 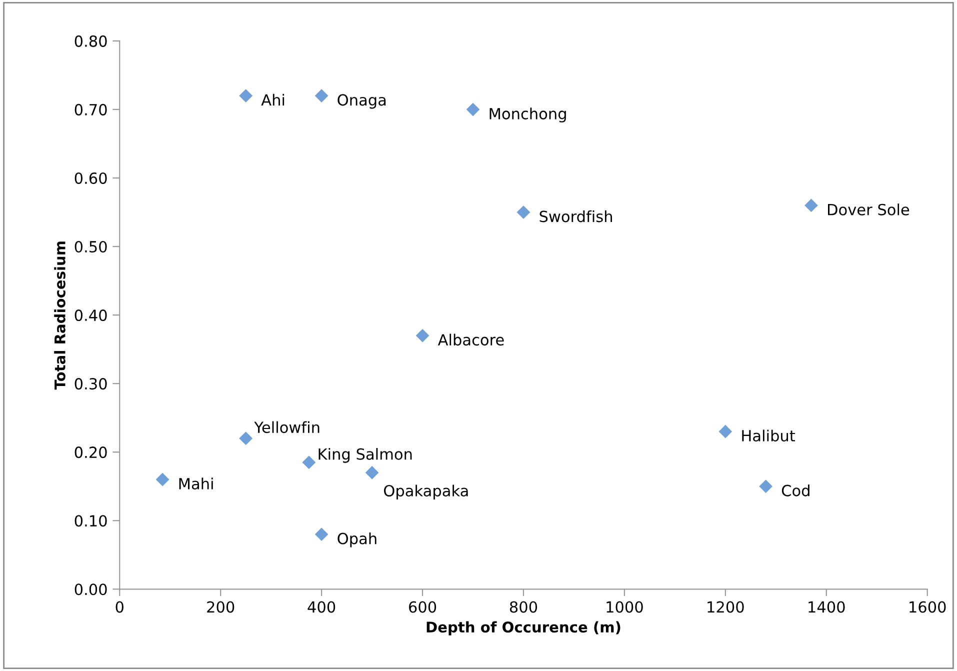 I want to click on y-tick-label: 0.00, so click(x=90, y=590).